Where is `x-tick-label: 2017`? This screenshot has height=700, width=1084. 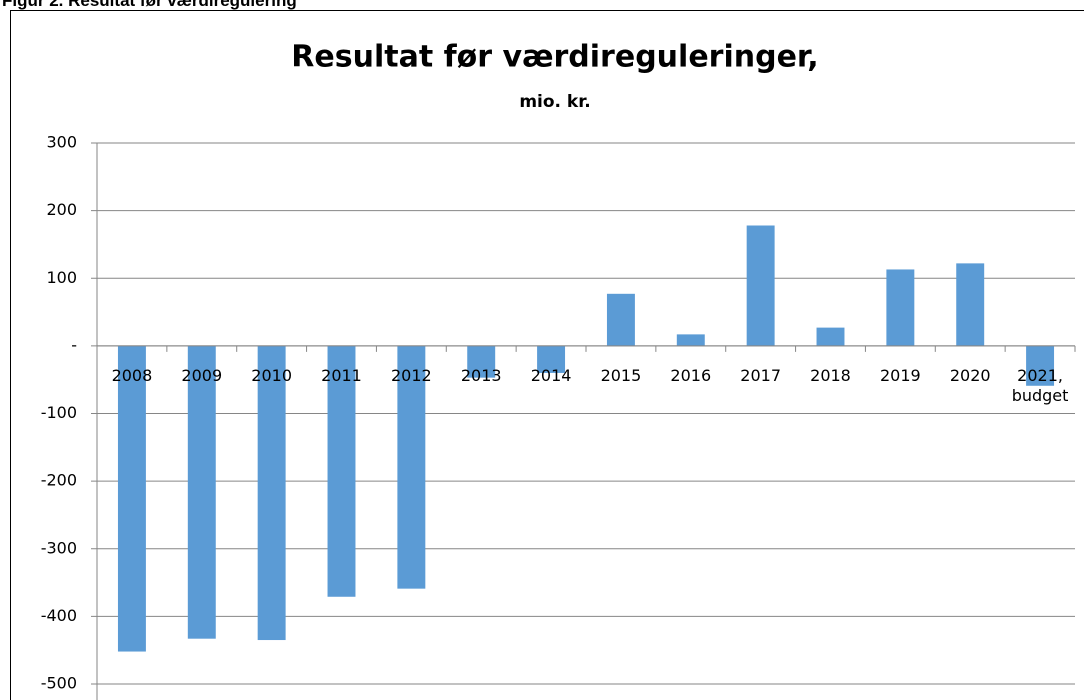
x-tick-label: 2017 is located at coordinates (760, 375).